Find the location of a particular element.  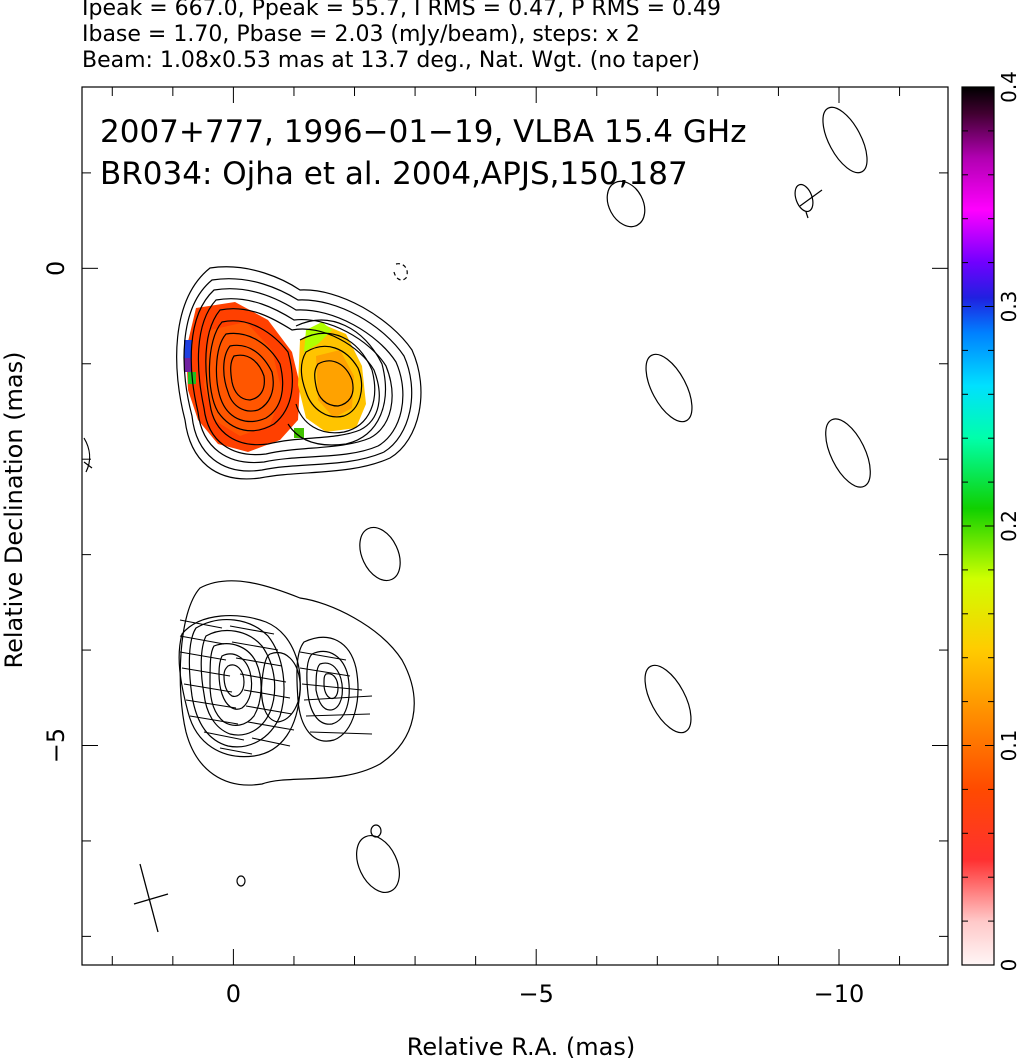

colorbar-tick-label: 0.2 is located at coordinates (1009, 526).